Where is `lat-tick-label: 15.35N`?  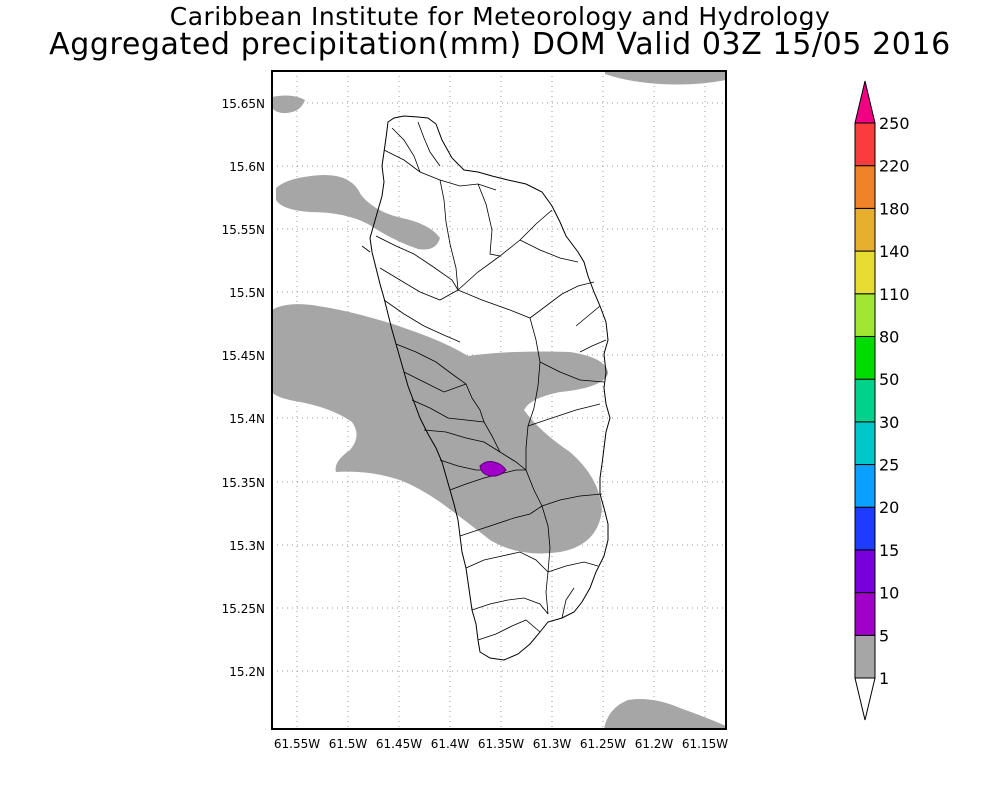 lat-tick-label: 15.35N is located at coordinates (243, 483).